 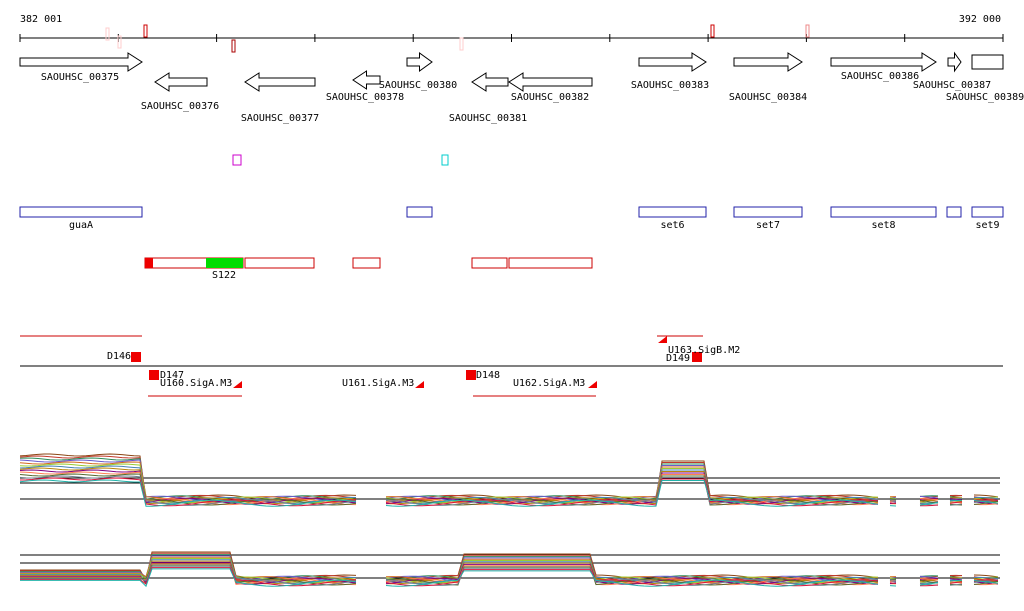 I want to click on annotation-label: U161.SigA.M3, so click(x=378, y=383).